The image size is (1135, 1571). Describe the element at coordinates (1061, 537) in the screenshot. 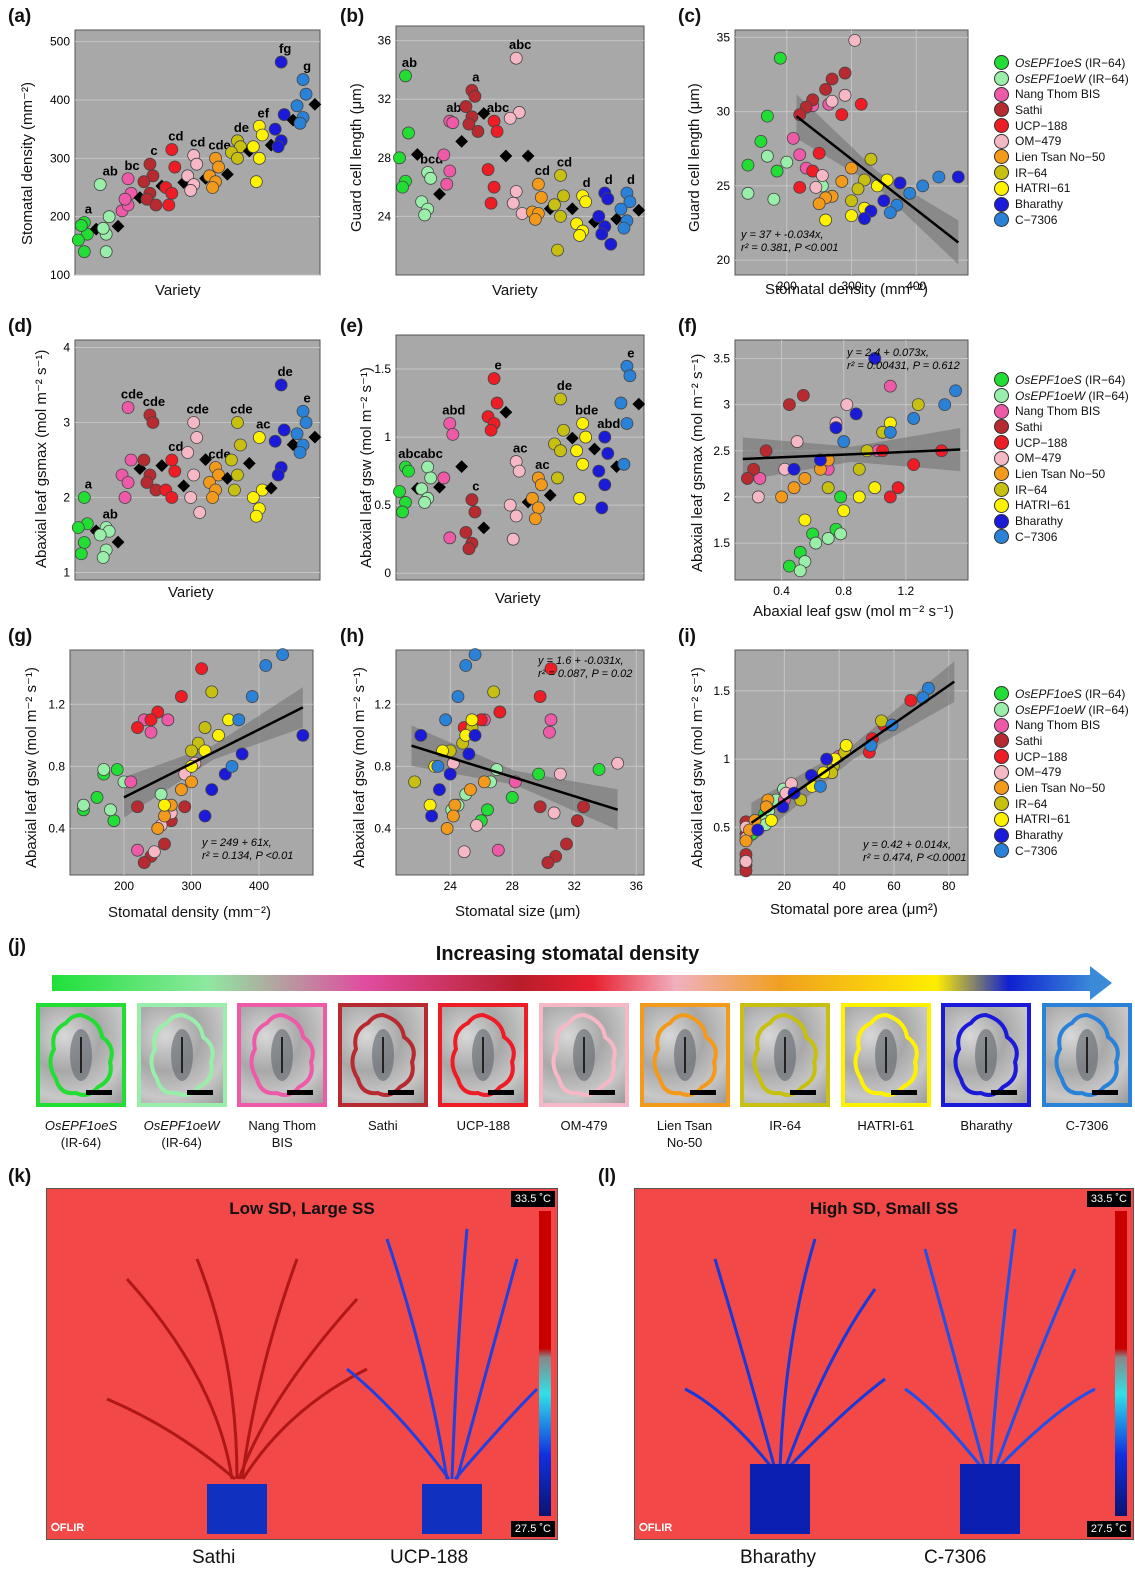

I see `legend-entry: C−7306` at that location.